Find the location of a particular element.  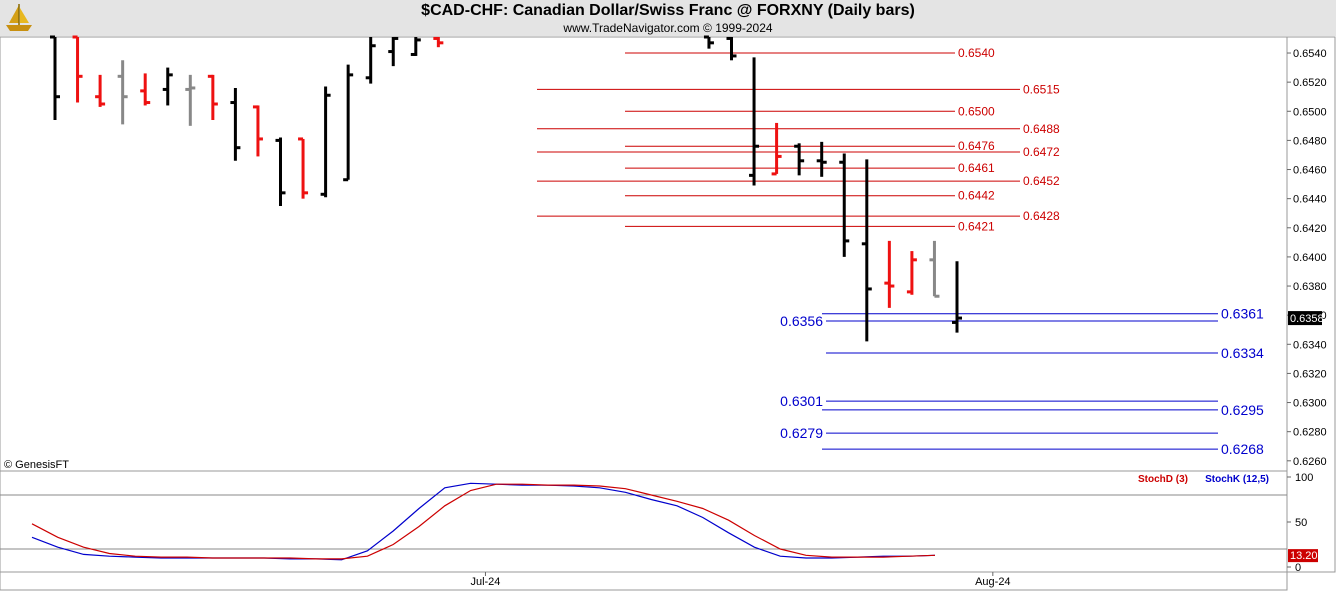

resistance-label: 0.6428 is located at coordinates (1041, 216).